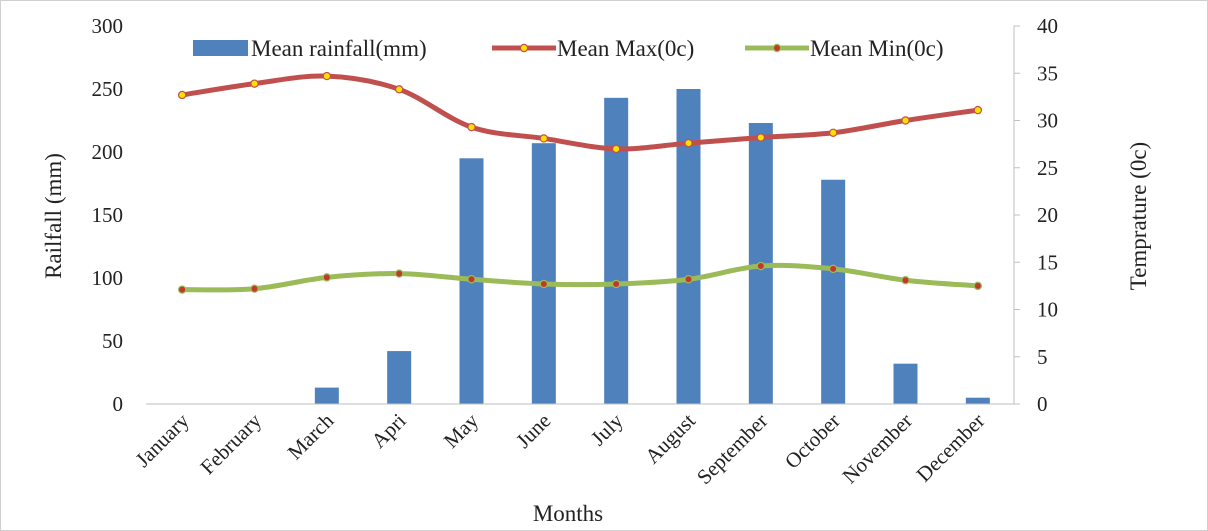 The width and height of the screenshot is (1208, 531). I want to click on x-tick-label: August, so click(670, 438).